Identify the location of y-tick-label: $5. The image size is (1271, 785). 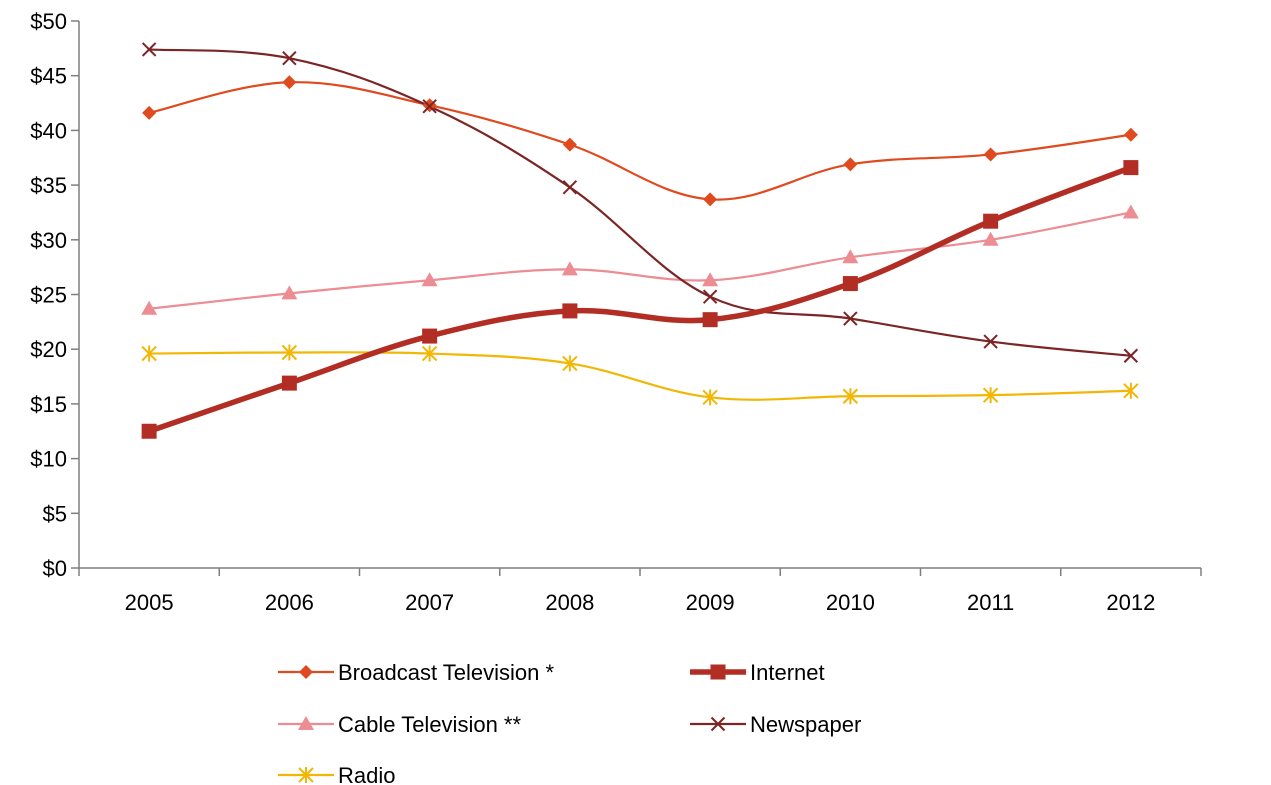
(55, 513).